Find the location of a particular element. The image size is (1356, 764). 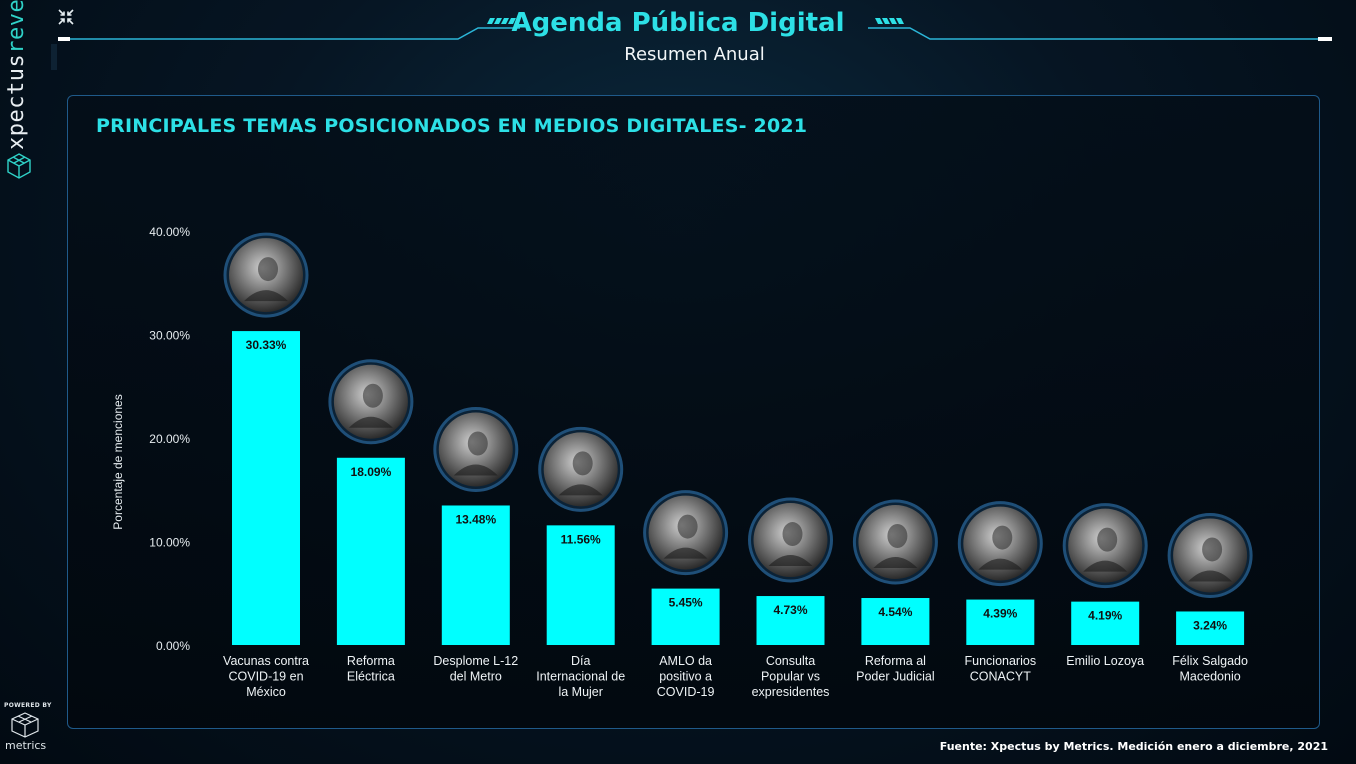

amlo-photo-icon is located at coordinates (686, 533).